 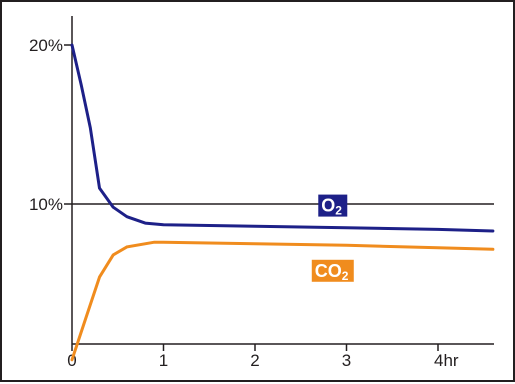 I want to click on series-label-o2: O2, so click(x=333, y=206).